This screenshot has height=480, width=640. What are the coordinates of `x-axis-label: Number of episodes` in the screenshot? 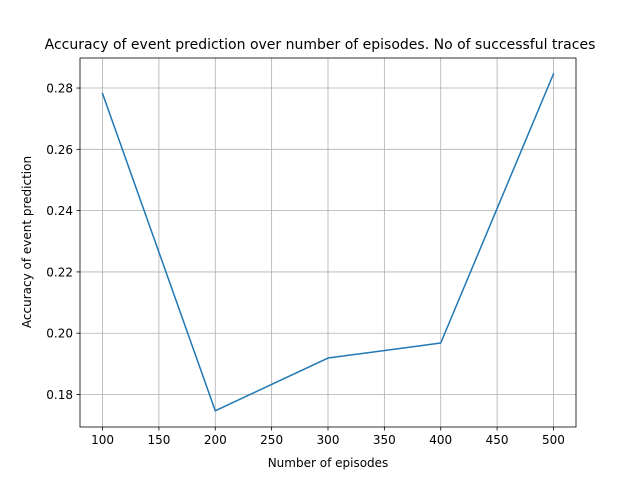 It's located at (328, 463).